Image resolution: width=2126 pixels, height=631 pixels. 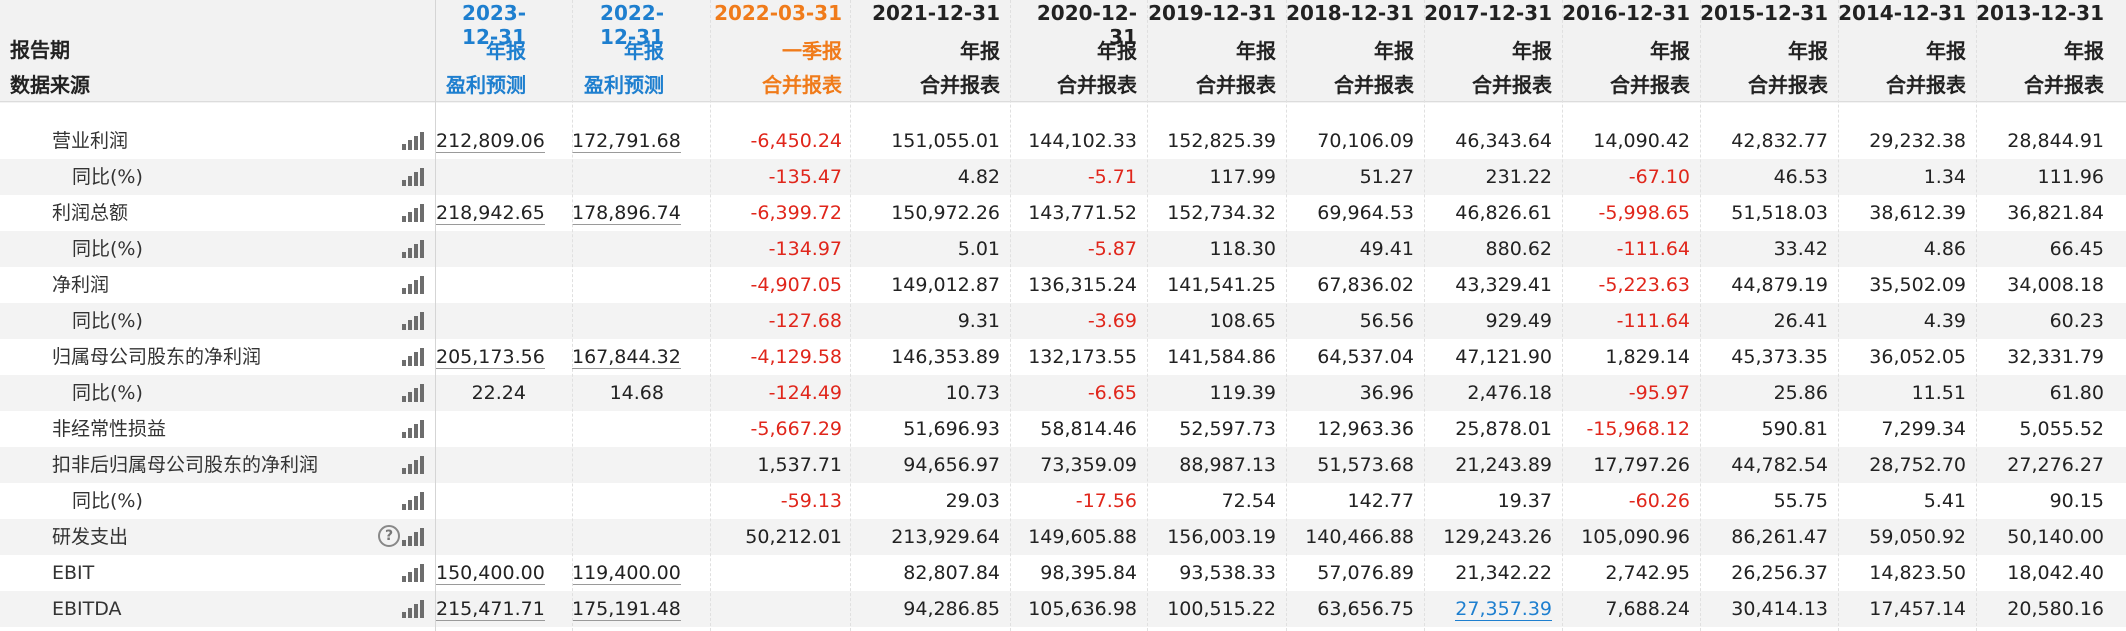 What do you see at coordinates (781, 357) in the screenshot?
I see `table-cell: -4,129.58` at bounding box center [781, 357].